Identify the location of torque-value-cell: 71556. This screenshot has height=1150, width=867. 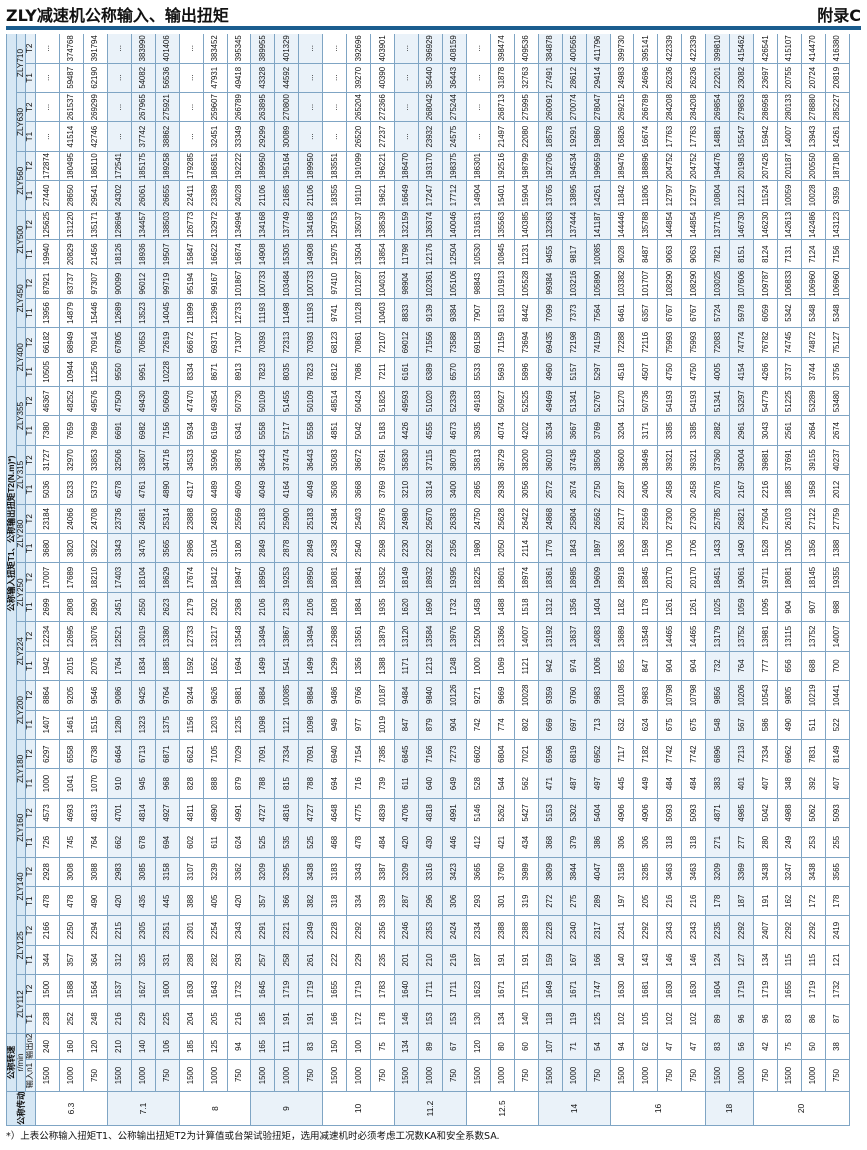
(430, 342).